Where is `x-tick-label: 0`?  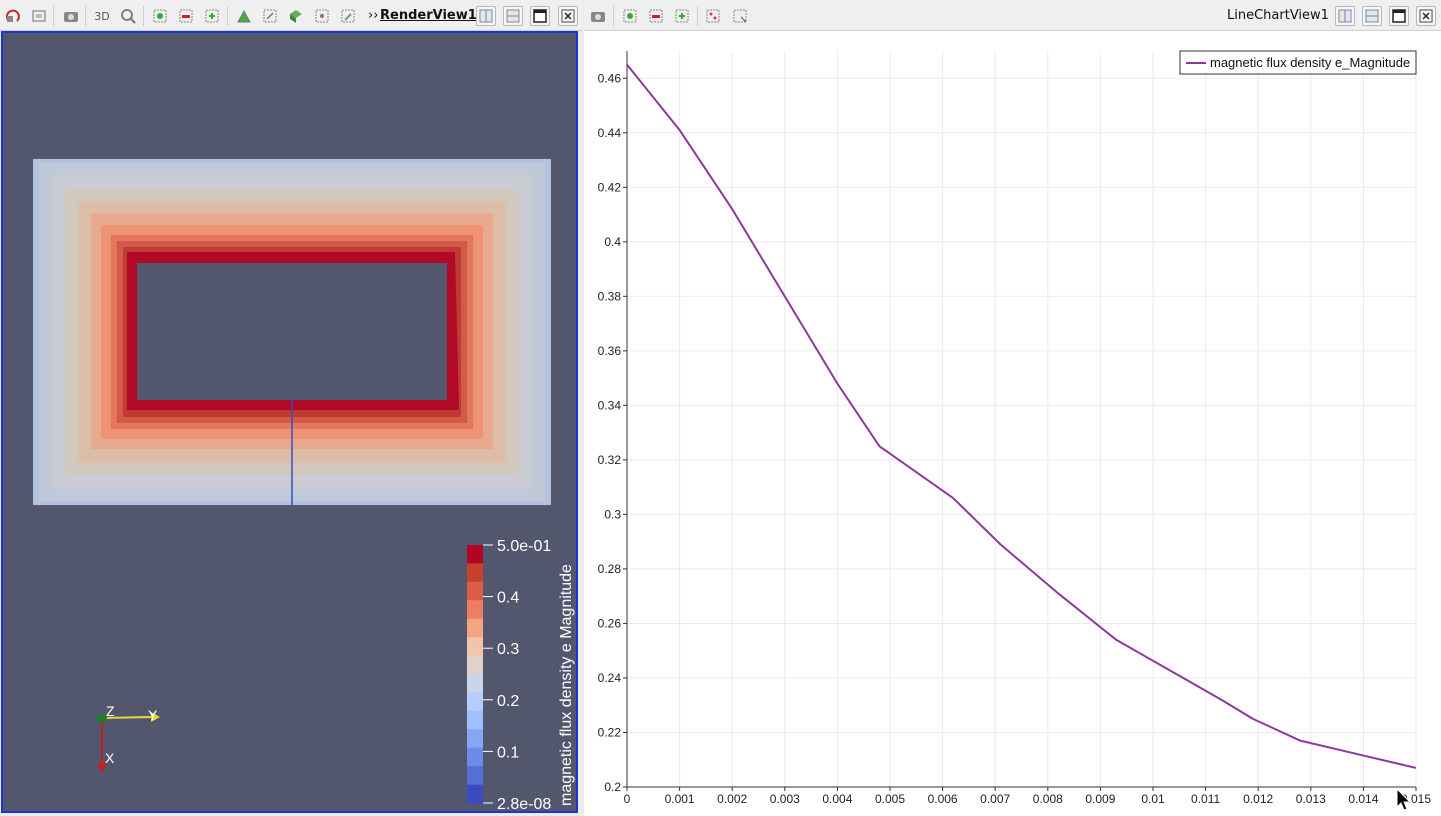 x-tick-label: 0 is located at coordinates (627, 799).